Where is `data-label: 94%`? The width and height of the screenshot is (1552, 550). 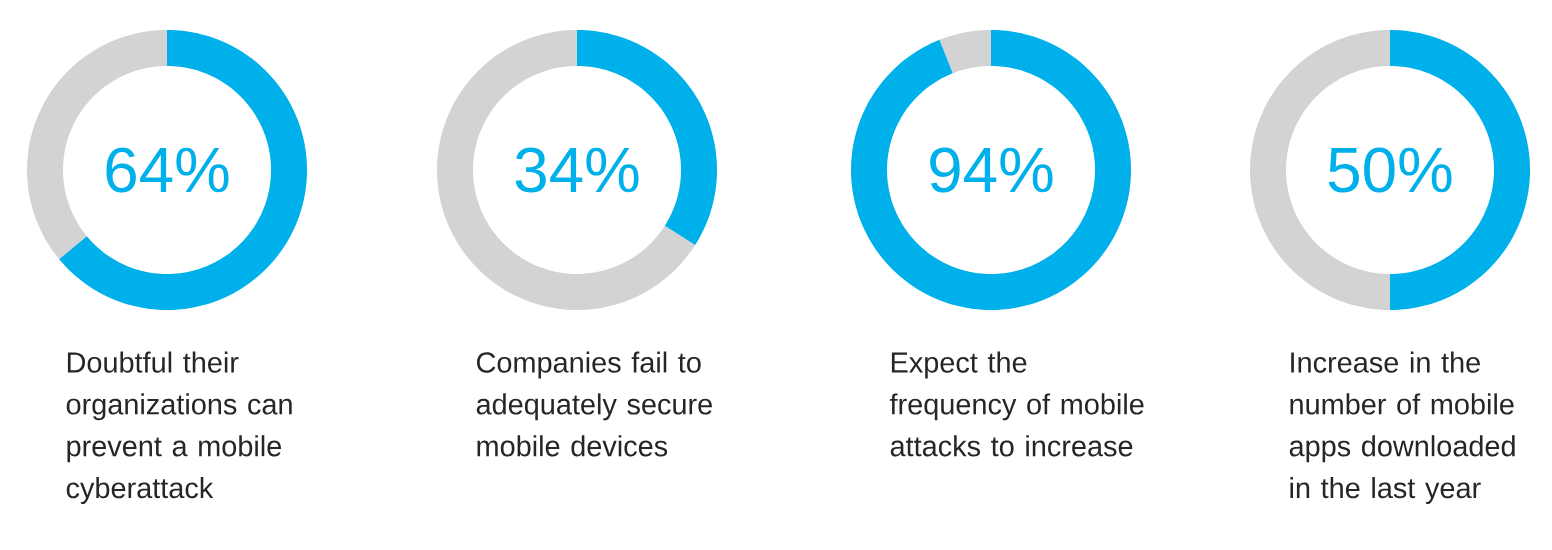
data-label: 94% is located at coordinates (991, 170).